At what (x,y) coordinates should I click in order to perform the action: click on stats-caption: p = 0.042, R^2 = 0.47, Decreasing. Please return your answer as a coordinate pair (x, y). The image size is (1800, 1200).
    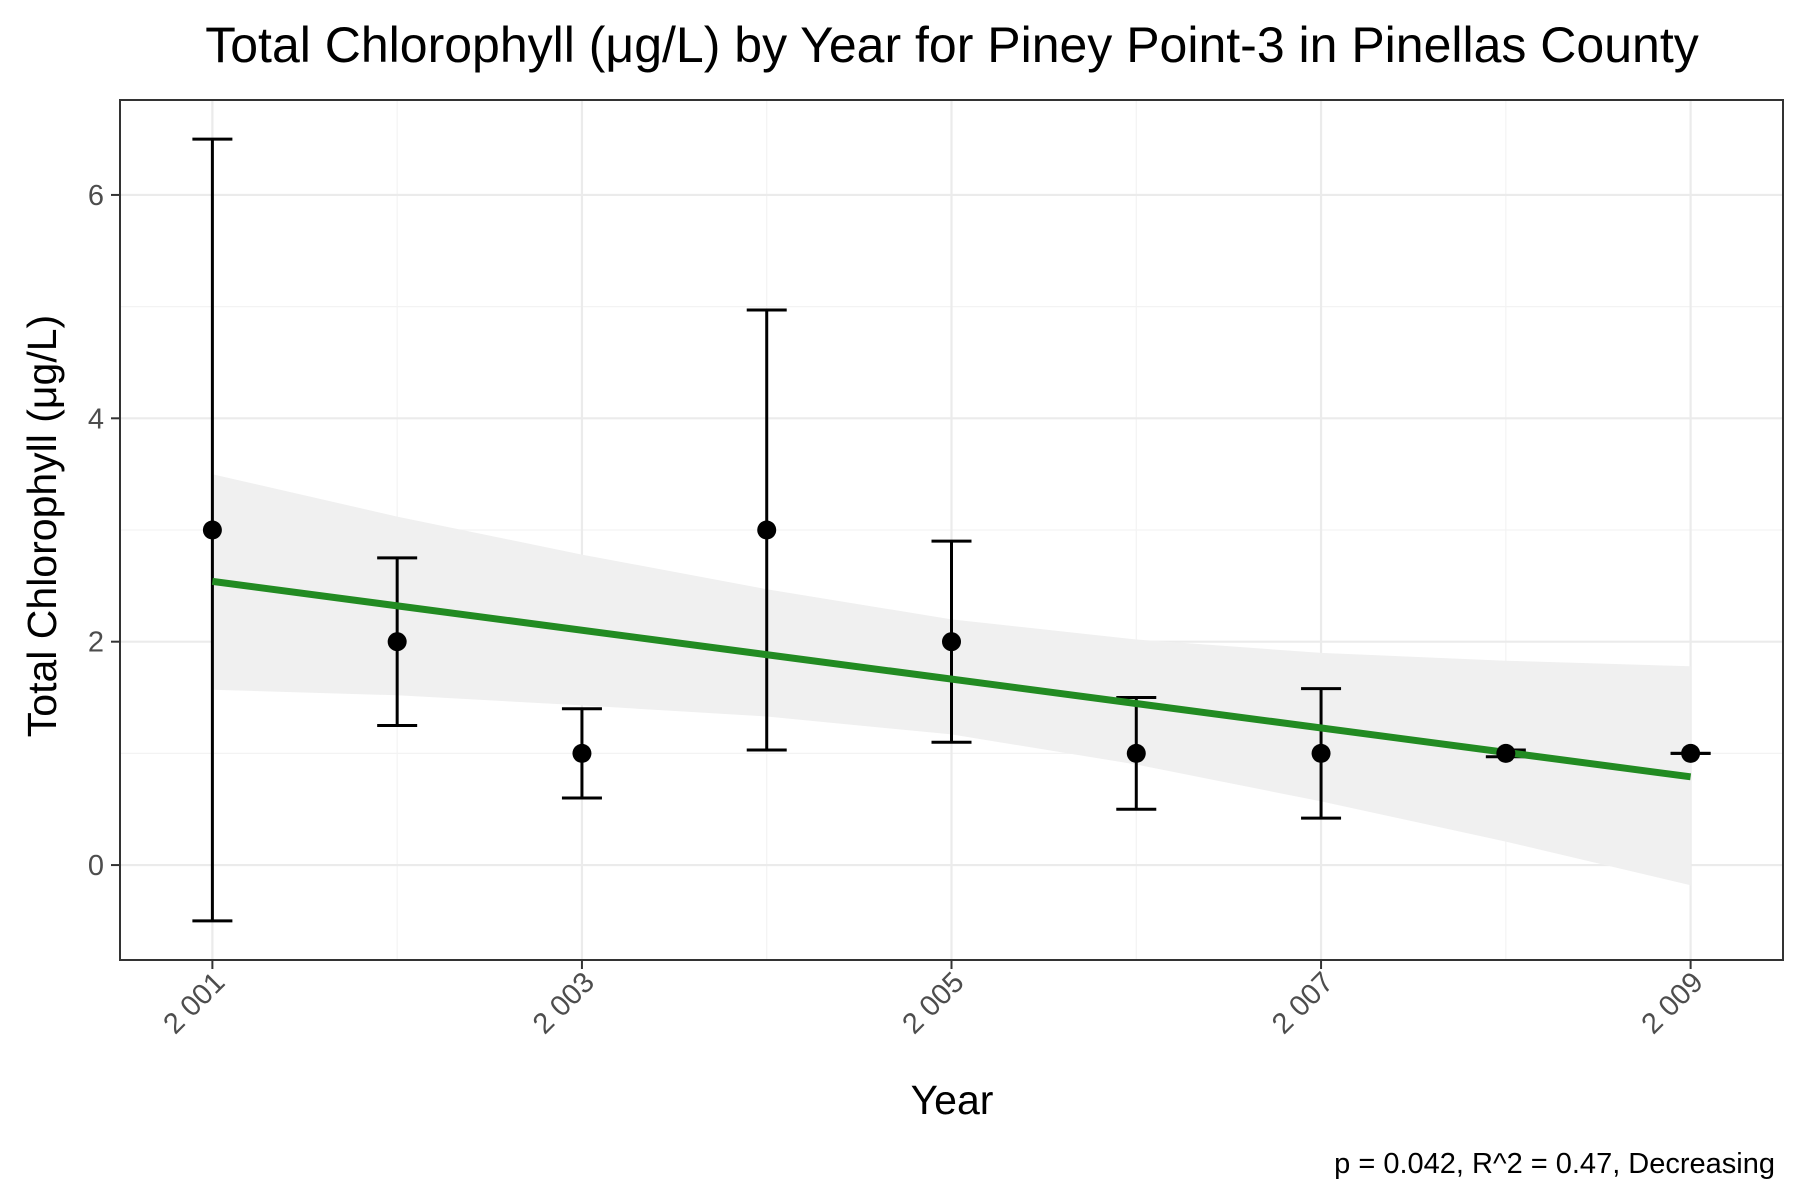
    Looking at the image, I should click on (1554, 1164).